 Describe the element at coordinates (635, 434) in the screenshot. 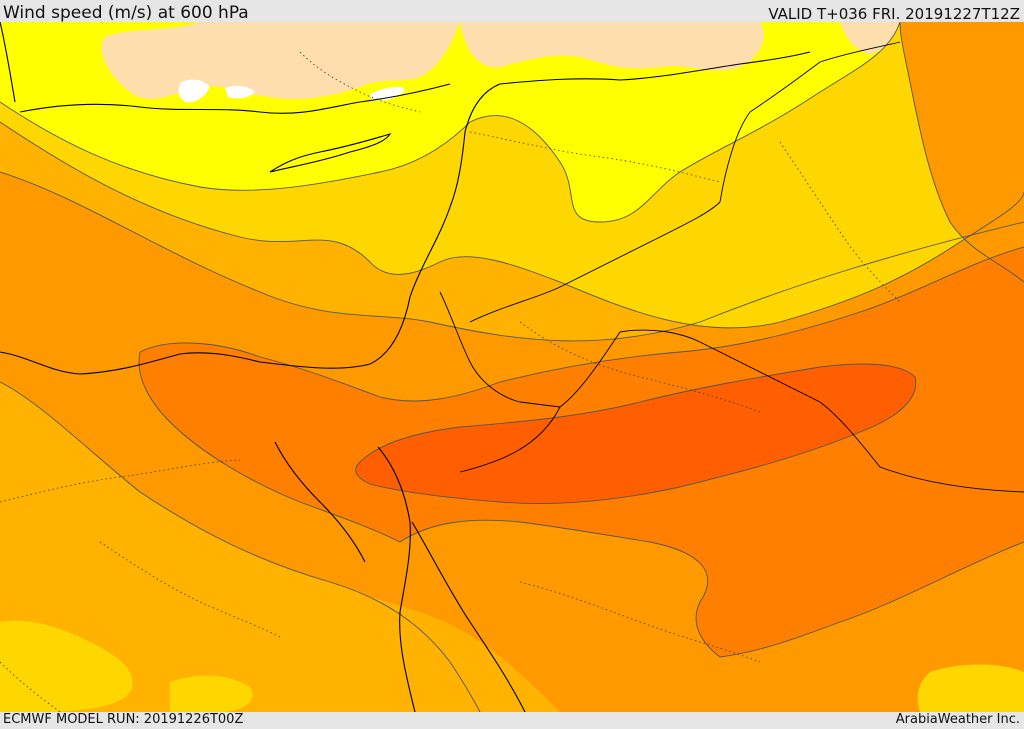

I see `band-35-40-core` at that location.